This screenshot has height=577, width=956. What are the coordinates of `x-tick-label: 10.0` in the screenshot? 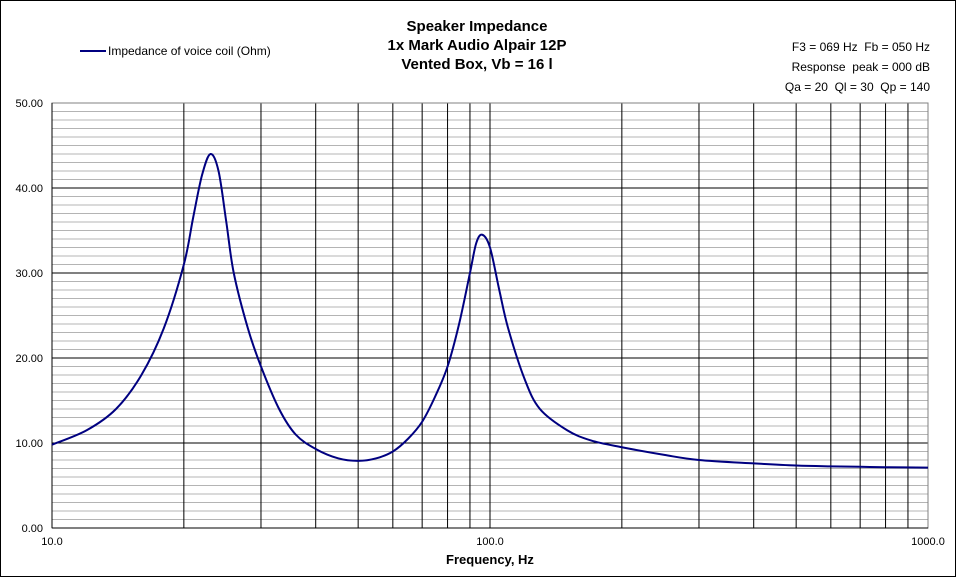 It's located at (51, 542).